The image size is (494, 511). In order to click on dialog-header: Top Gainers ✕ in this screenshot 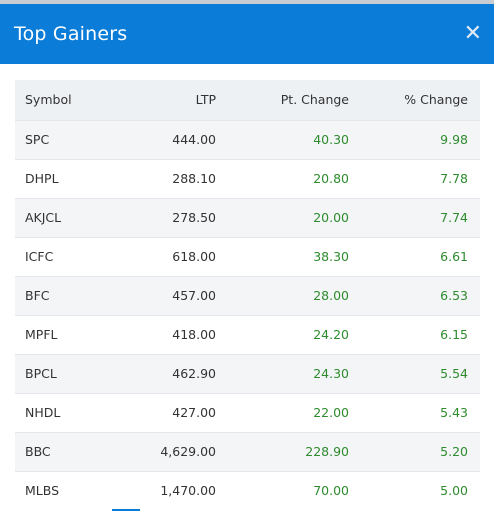, I will do `click(247, 34)`.